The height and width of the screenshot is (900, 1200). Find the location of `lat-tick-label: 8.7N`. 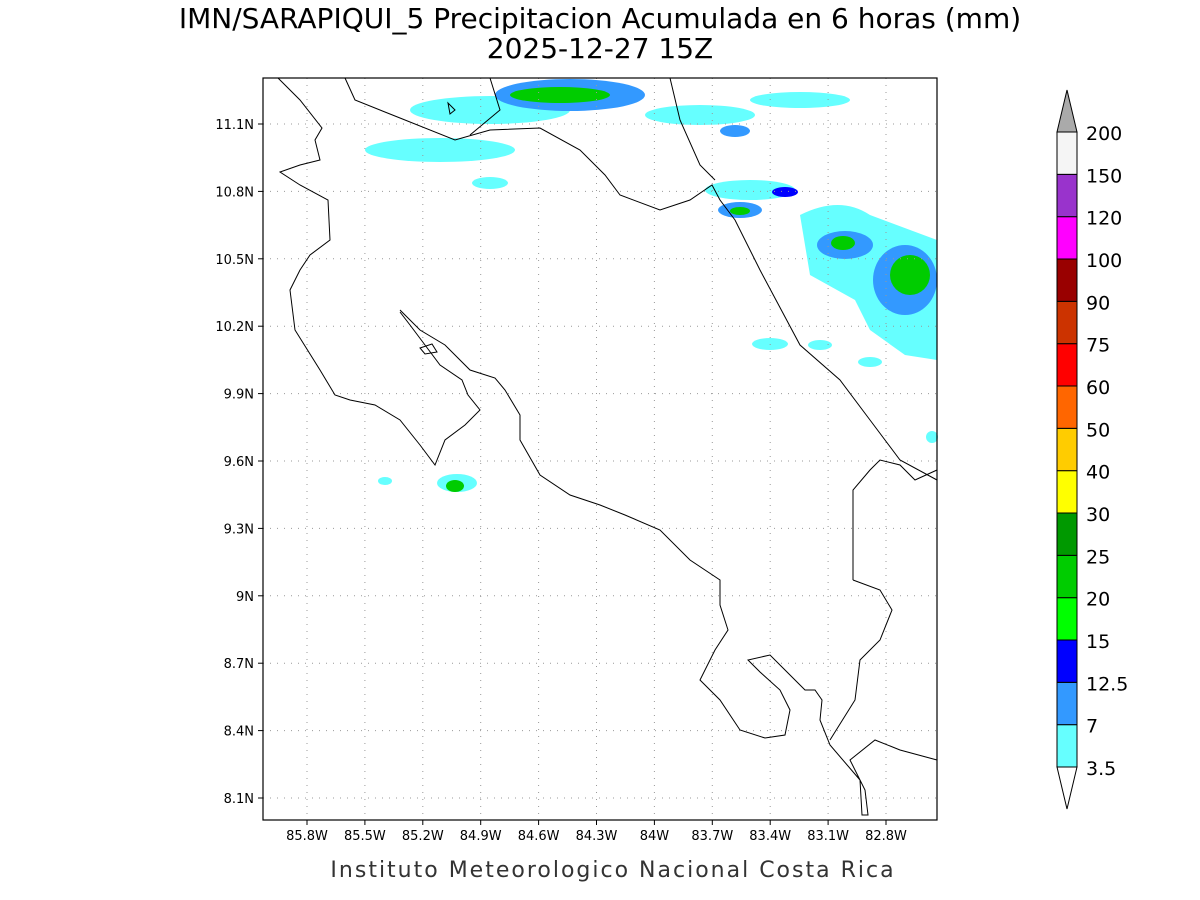

lat-tick-label: 8.7N is located at coordinates (239, 664).